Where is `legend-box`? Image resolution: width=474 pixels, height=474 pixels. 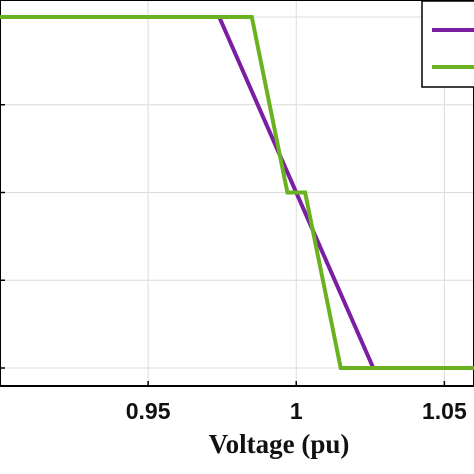
legend-box is located at coordinates (447, 44).